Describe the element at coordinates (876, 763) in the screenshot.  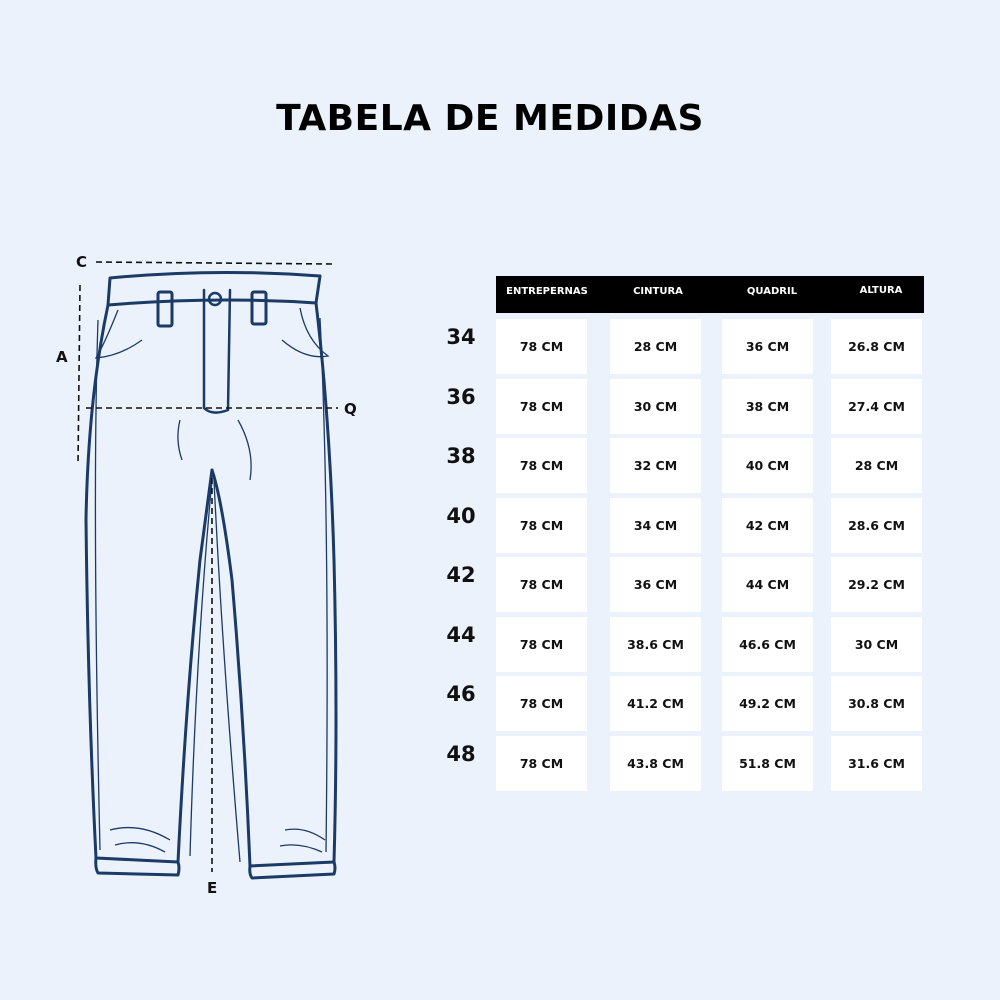
I see `table-cell: 31.6 CM` at that location.